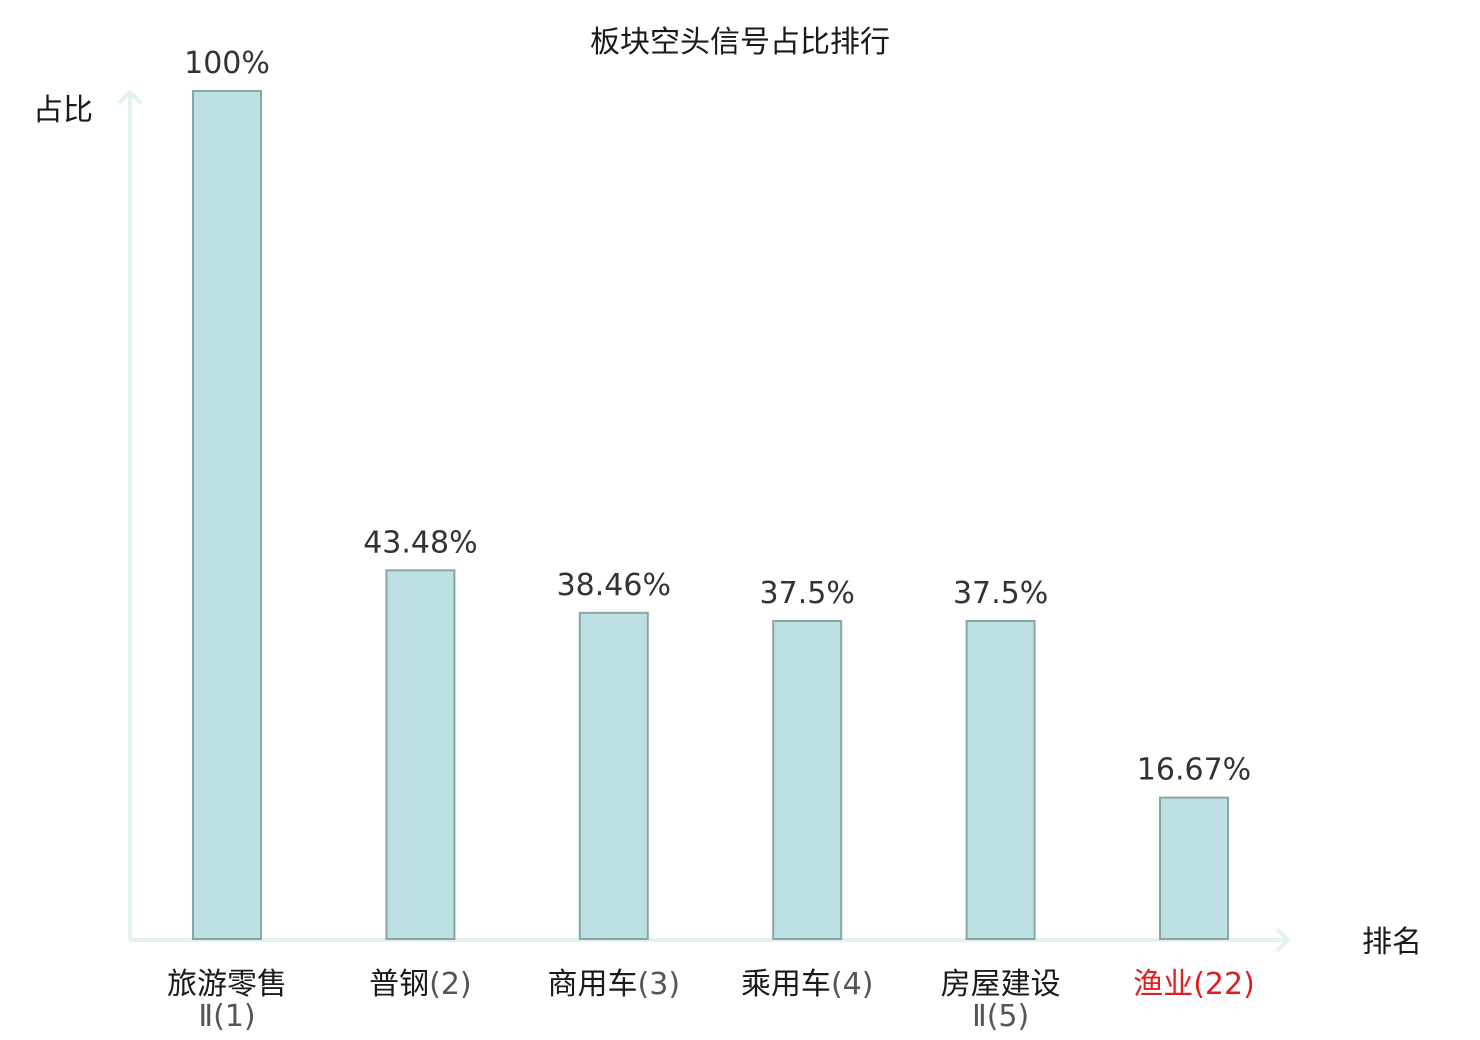 The height and width of the screenshot is (1040, 1480). I want to click on category-name: 商用车, so click(593, 984).